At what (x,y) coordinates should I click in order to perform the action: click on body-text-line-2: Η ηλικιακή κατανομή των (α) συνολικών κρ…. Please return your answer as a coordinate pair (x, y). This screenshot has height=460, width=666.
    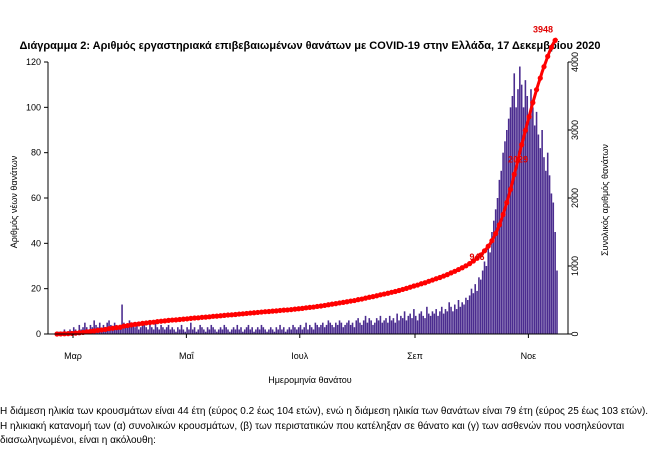
    Looking at the image, I should click on (312, 426).